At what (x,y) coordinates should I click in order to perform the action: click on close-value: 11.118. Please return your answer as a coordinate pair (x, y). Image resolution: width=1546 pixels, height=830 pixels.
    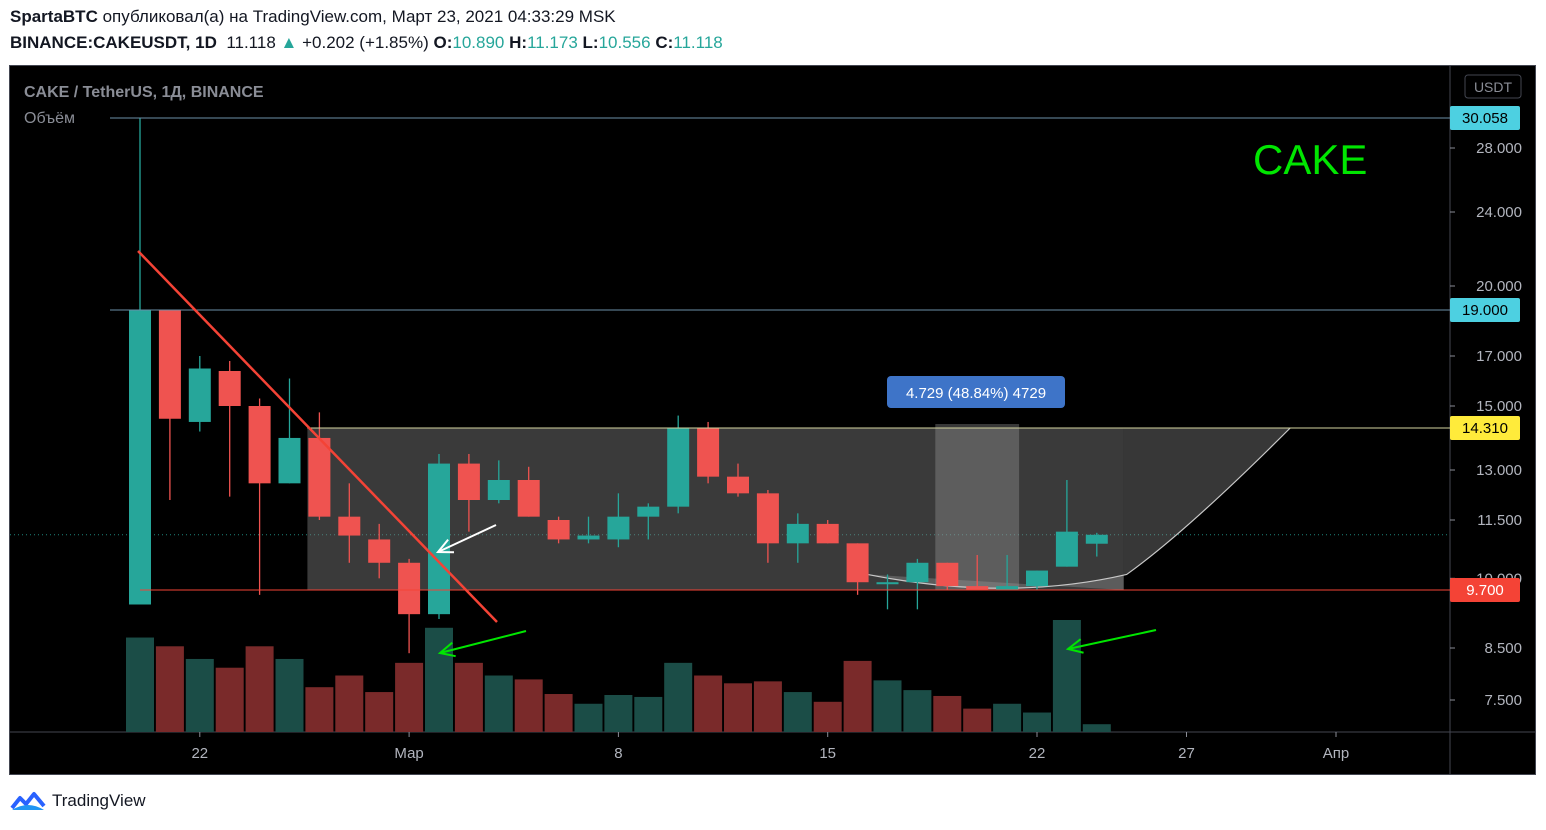
    Looking at the image, I should click on (698, 42).